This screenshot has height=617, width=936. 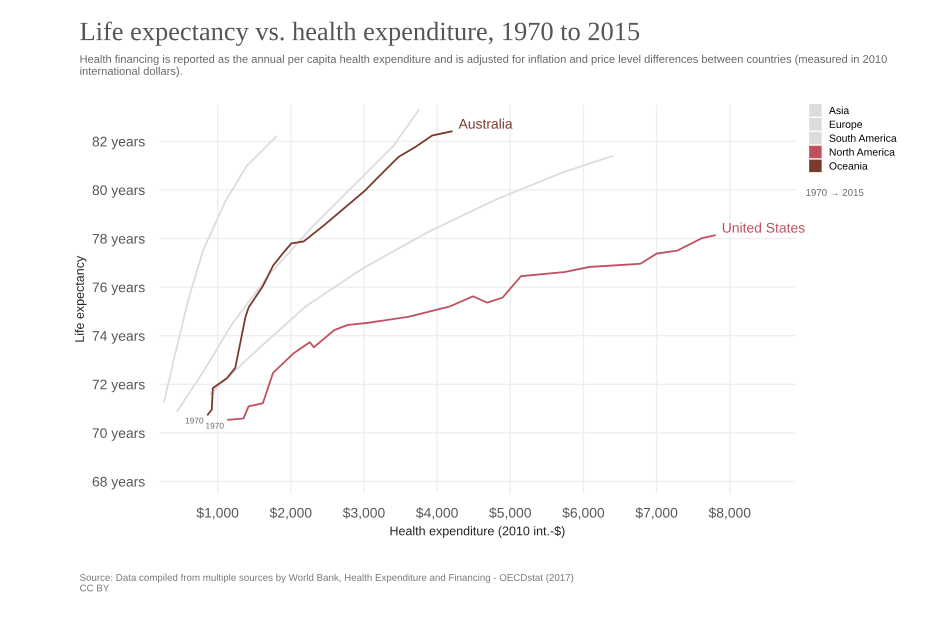 What do you see at coordinates (118, 434) in the screenshot?
I see `y-tick-label: 70 years` at bounding box center [118, 434].